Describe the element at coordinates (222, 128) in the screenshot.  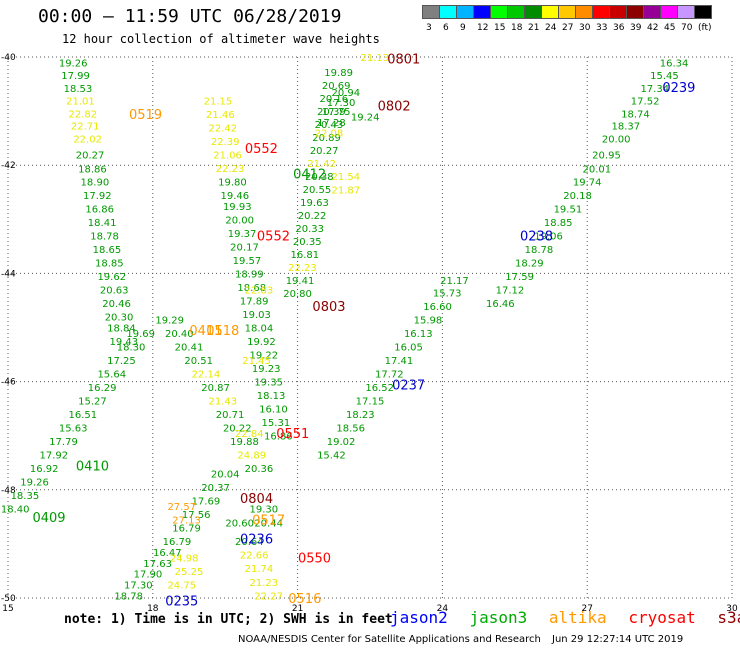
I see `wave-height-point: 22.42` at that location.